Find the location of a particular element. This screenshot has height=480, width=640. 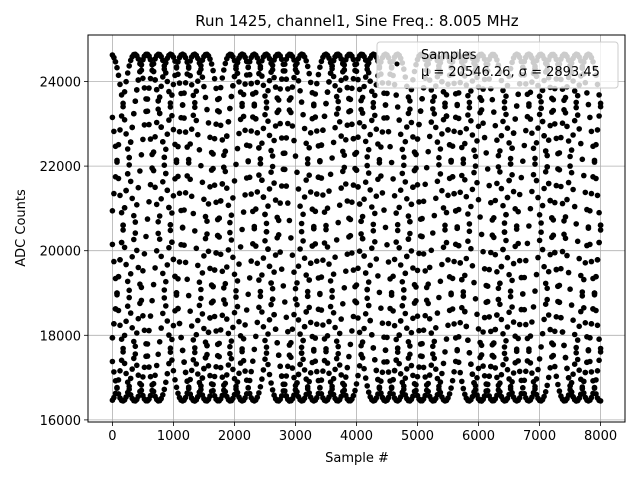

legend-marker is located at coordinates (397, 64).